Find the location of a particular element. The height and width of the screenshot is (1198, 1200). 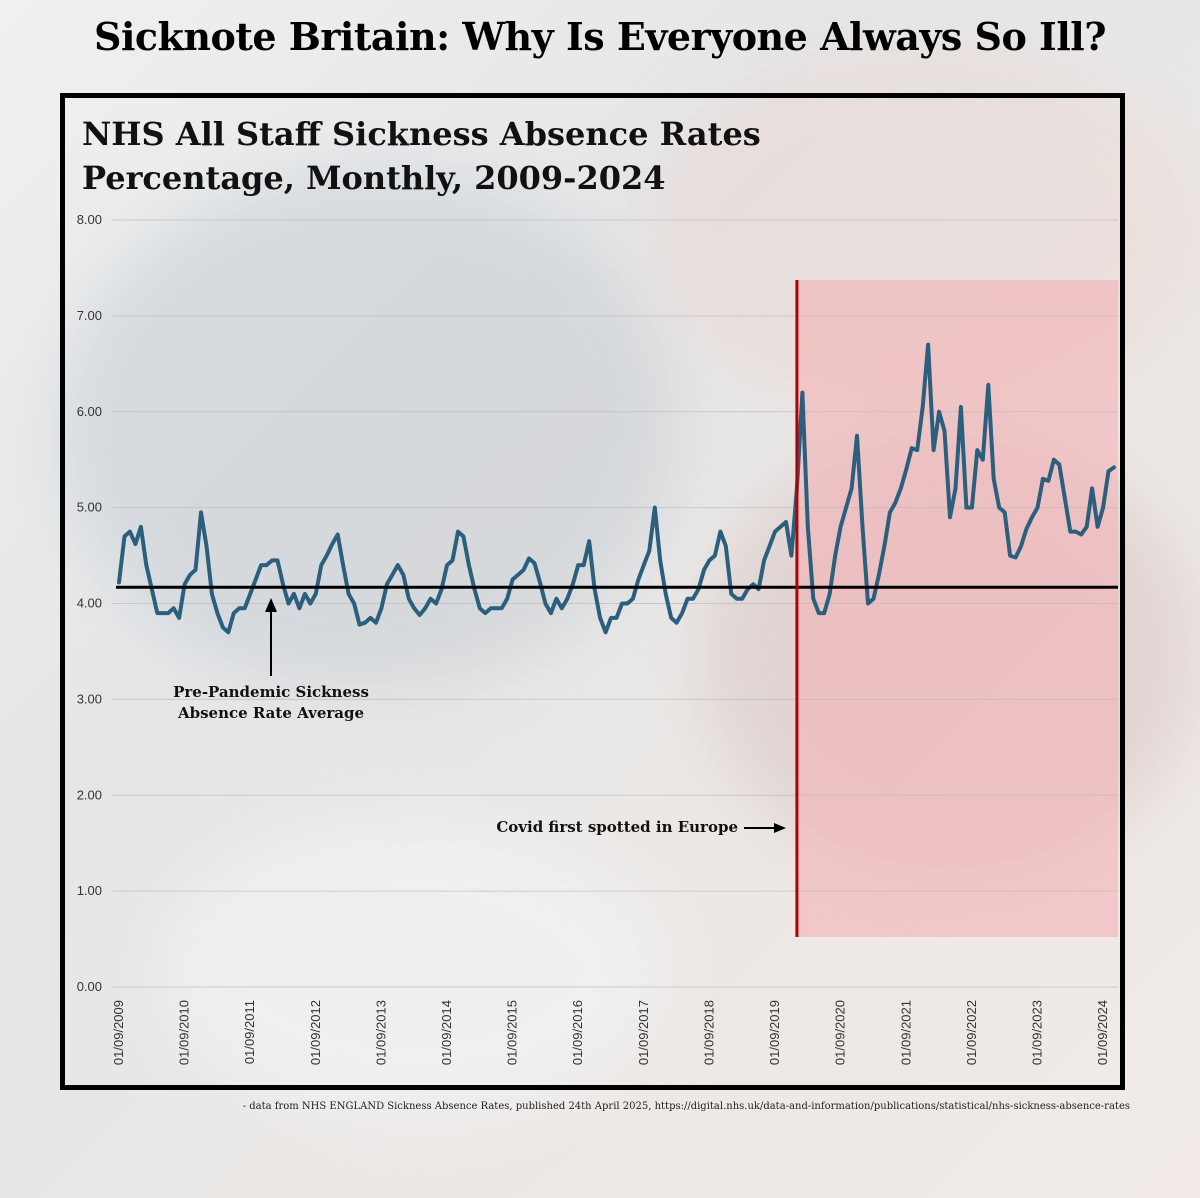

y-tick-label: 3.00 is located at coordinates (89, 698).